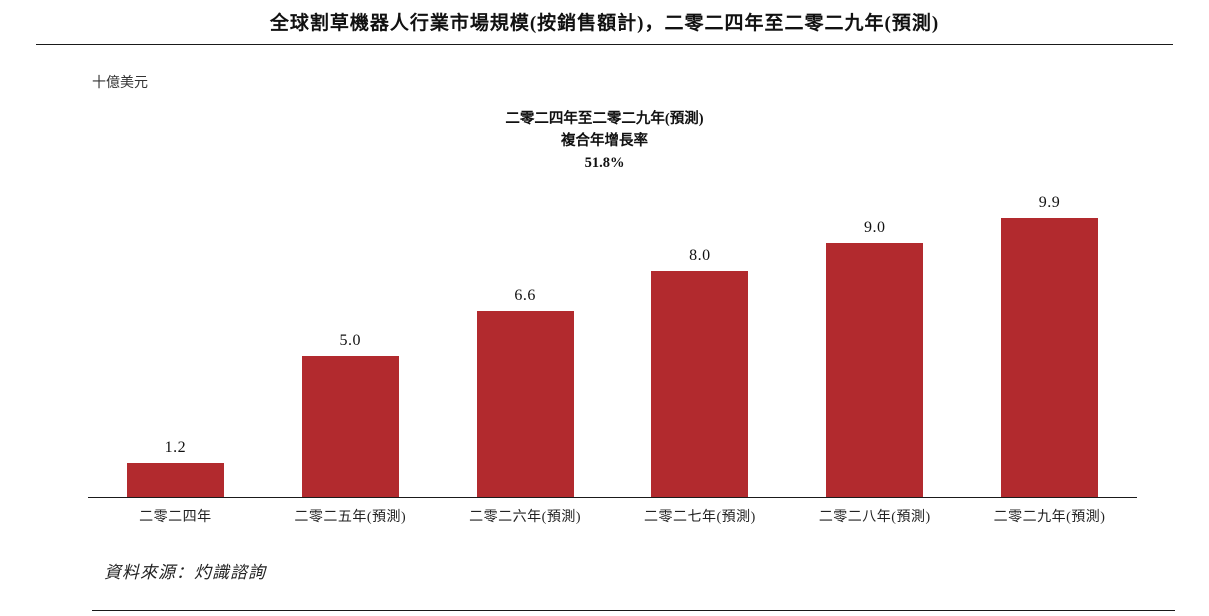  Describe the element at coordinates (612, 497) in the screenshot. I see `x-axis-line` at that location.